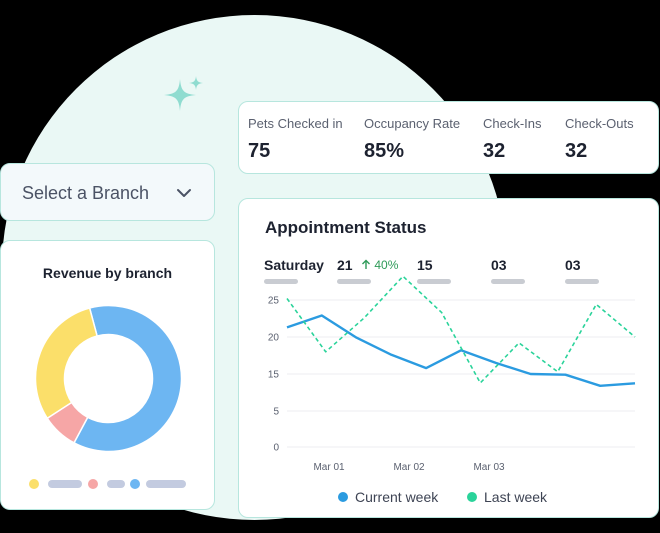  Describe the element at coordinates (274, 375) in the screenshot. I see `y-tick-label: 15` at that location.